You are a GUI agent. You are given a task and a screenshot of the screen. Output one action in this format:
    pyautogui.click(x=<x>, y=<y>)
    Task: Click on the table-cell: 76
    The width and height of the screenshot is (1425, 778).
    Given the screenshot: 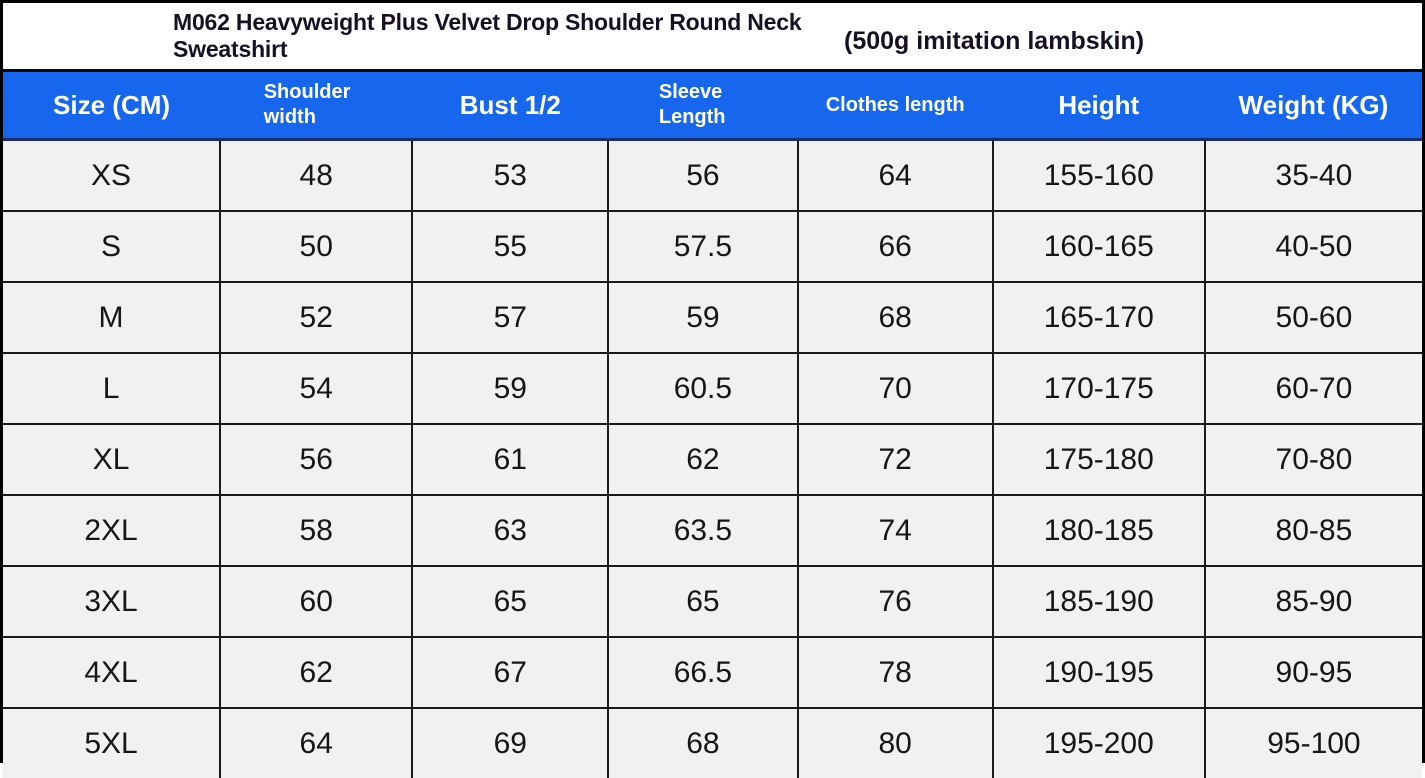 What is the action you would take?
    pyautogui.click(x=895, y=601)
    